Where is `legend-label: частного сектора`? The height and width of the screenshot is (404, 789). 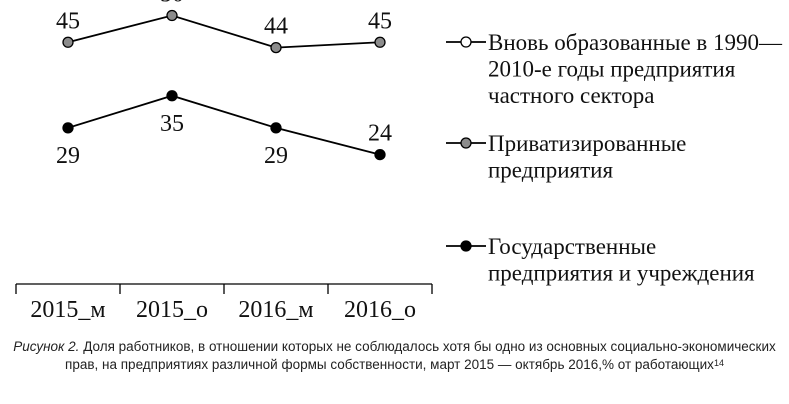
legend-label: частного сектора is located at coordinates (571, 95).